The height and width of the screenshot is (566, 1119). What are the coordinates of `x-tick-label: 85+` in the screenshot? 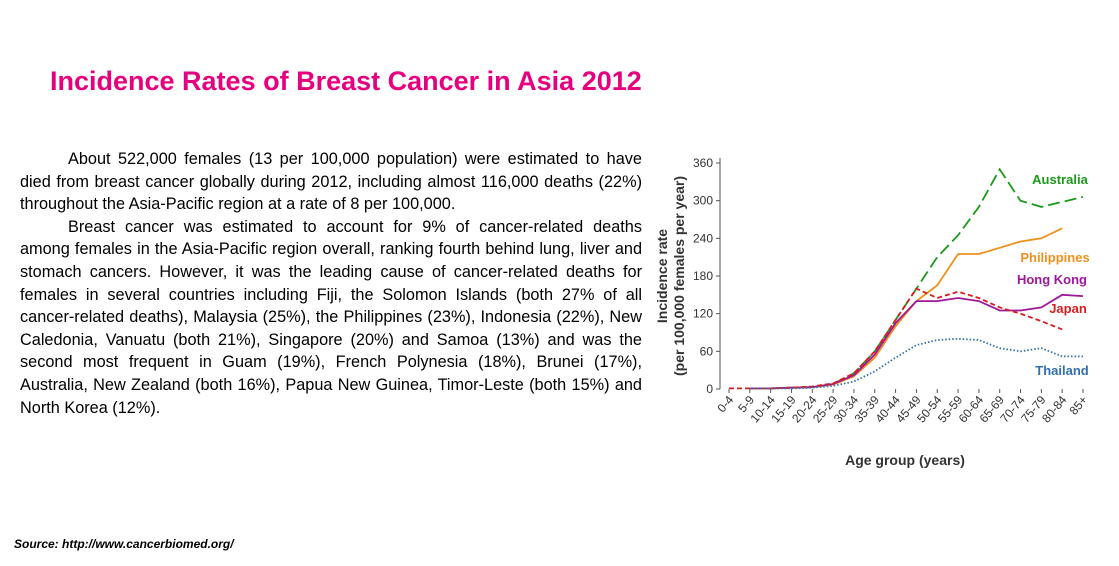 It's located at (1078, 405).